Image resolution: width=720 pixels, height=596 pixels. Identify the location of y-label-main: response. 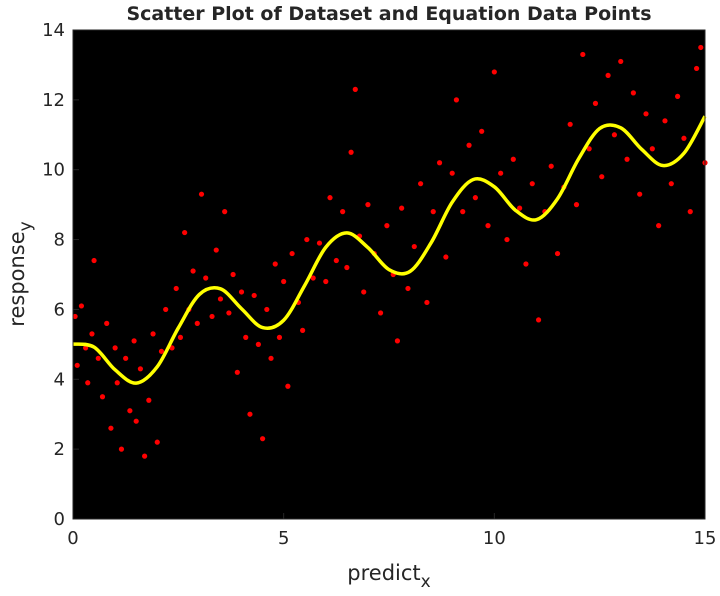
(17, 278).